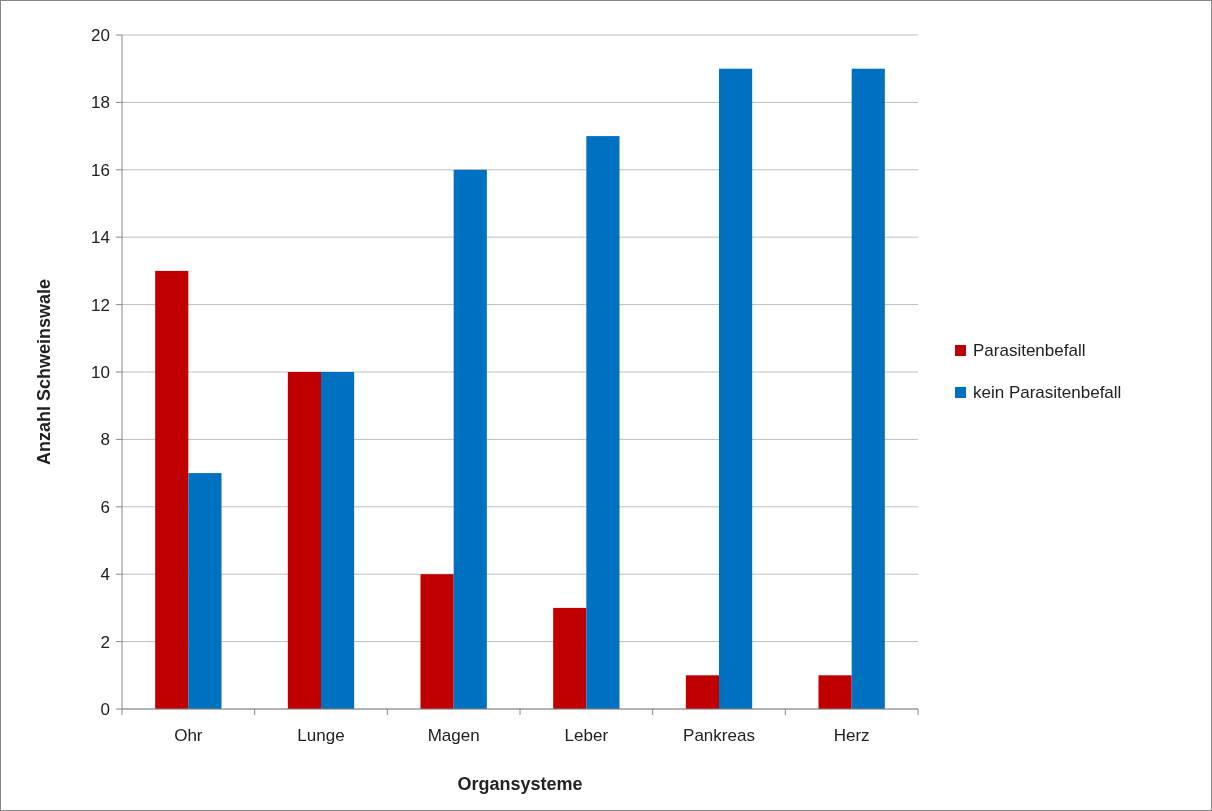 Image resolution: width=1212 pixels, height=811 pixels. What do you see at coordinates (105, 440) in the screenshot?
I see `y-tick-label: 8` at bounding box center [105, 440].